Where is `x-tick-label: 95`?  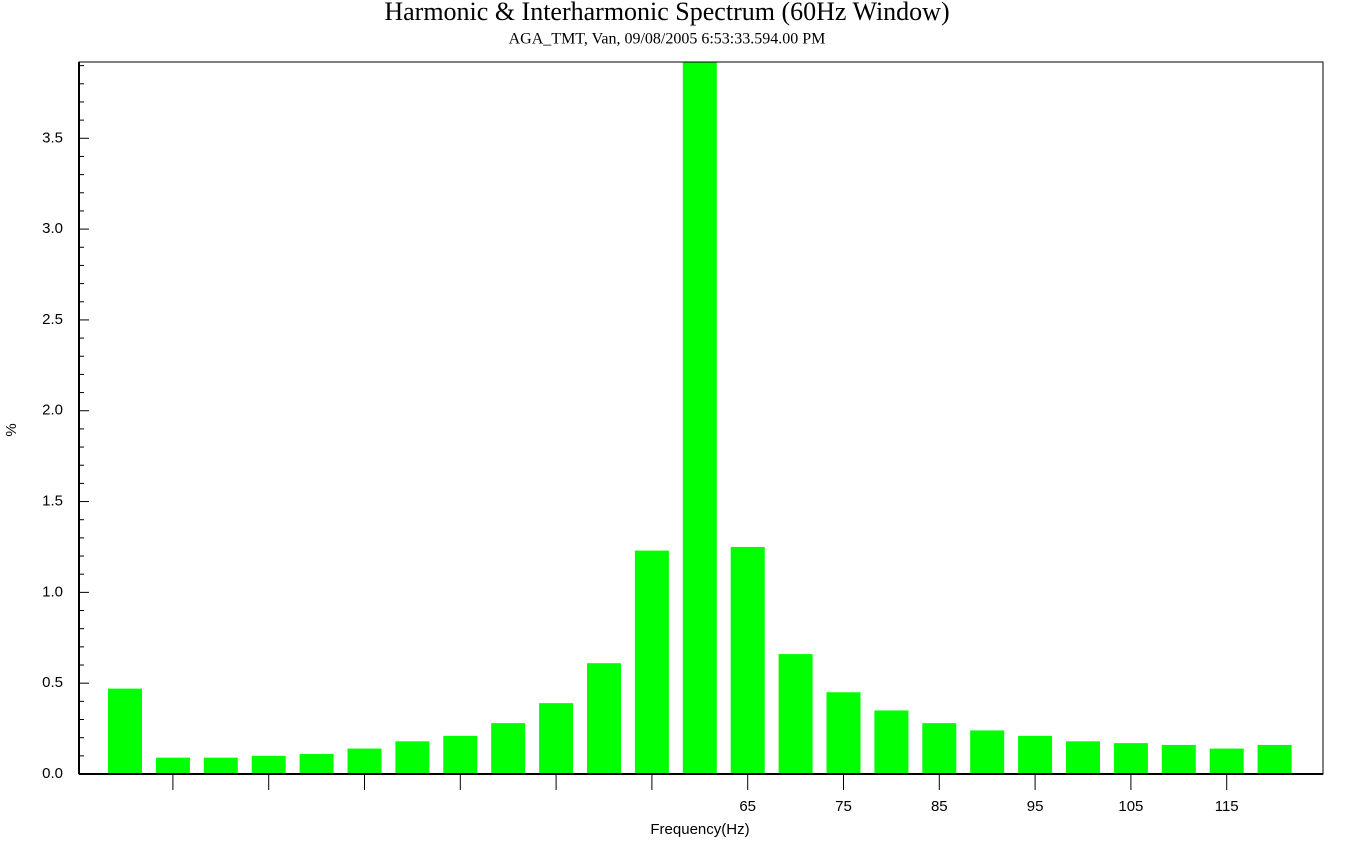
x-tick-label: 95 is located at coordinates (1035, 806).